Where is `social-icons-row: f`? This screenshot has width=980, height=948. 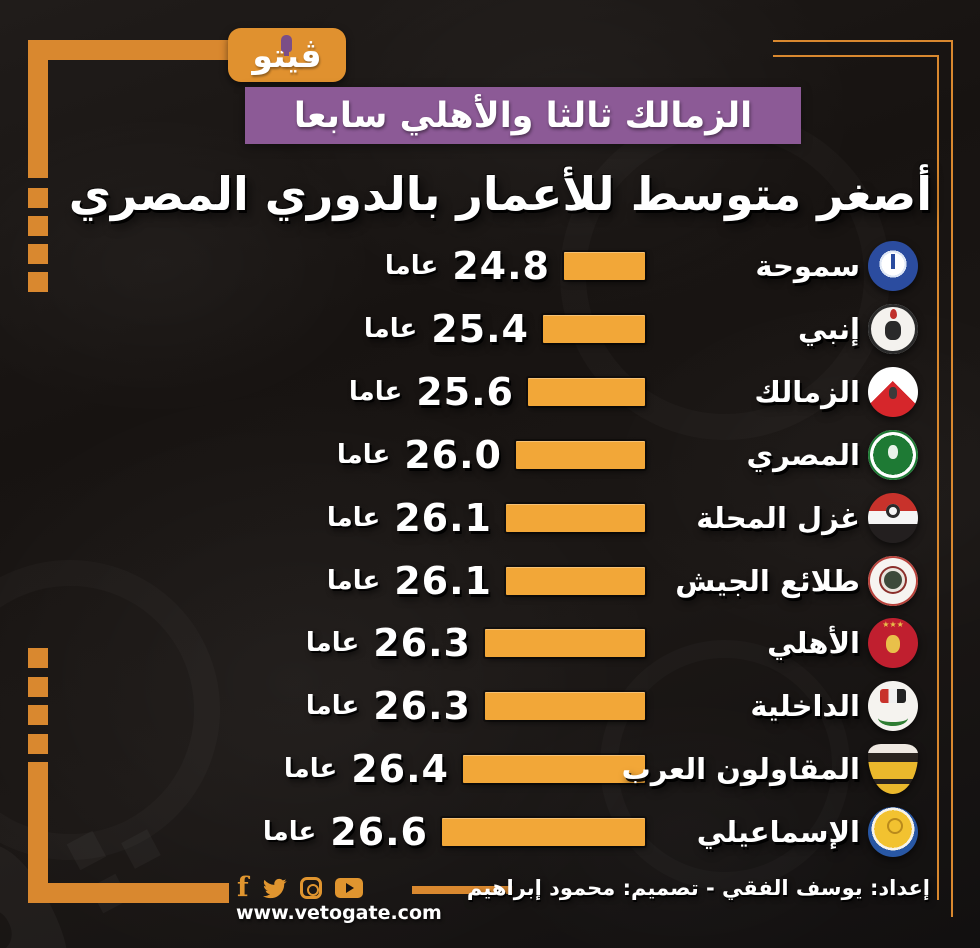
social-icons-row: f is located at coordinates (300, 888).